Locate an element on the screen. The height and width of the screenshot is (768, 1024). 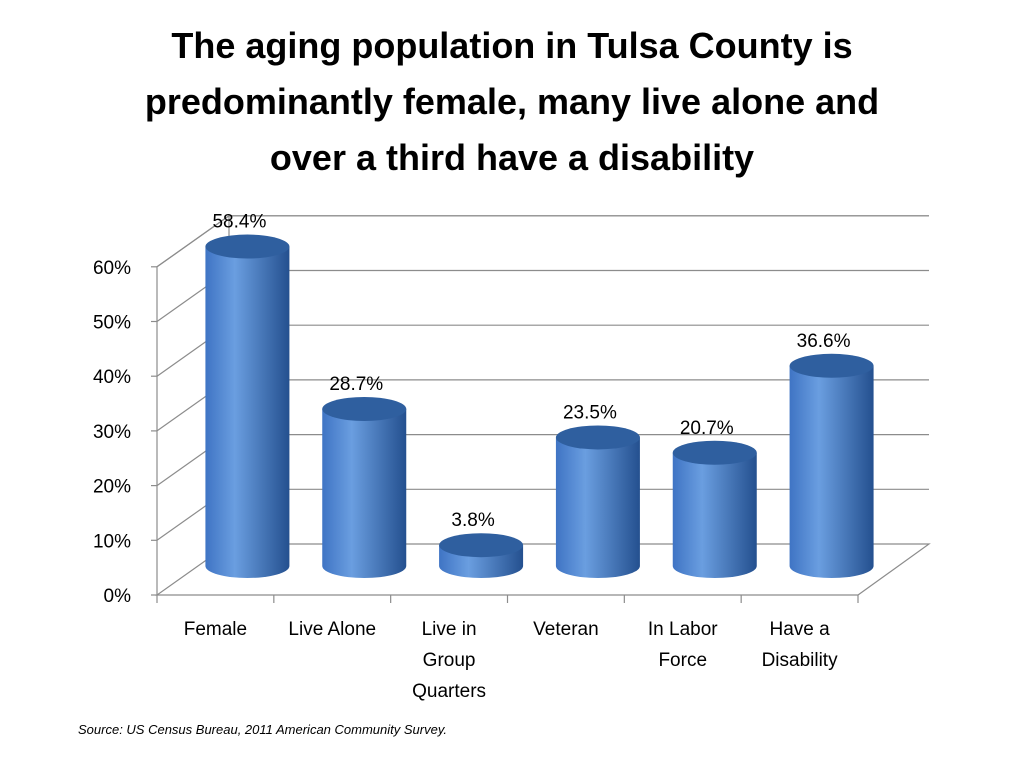
y-tick-label: 0% is located at coordinates (118, 596).